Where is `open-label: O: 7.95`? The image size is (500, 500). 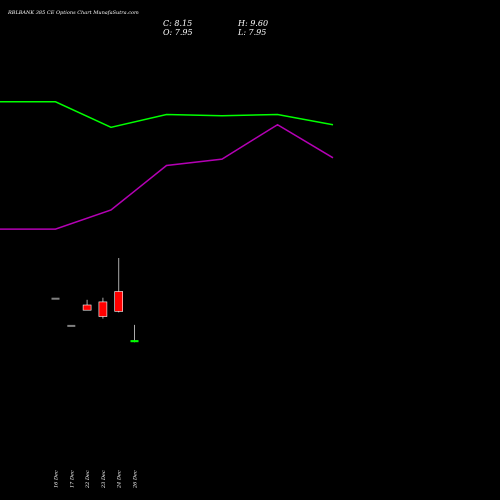
open-label: O: 7.95 is located at coordinates (178, 32).